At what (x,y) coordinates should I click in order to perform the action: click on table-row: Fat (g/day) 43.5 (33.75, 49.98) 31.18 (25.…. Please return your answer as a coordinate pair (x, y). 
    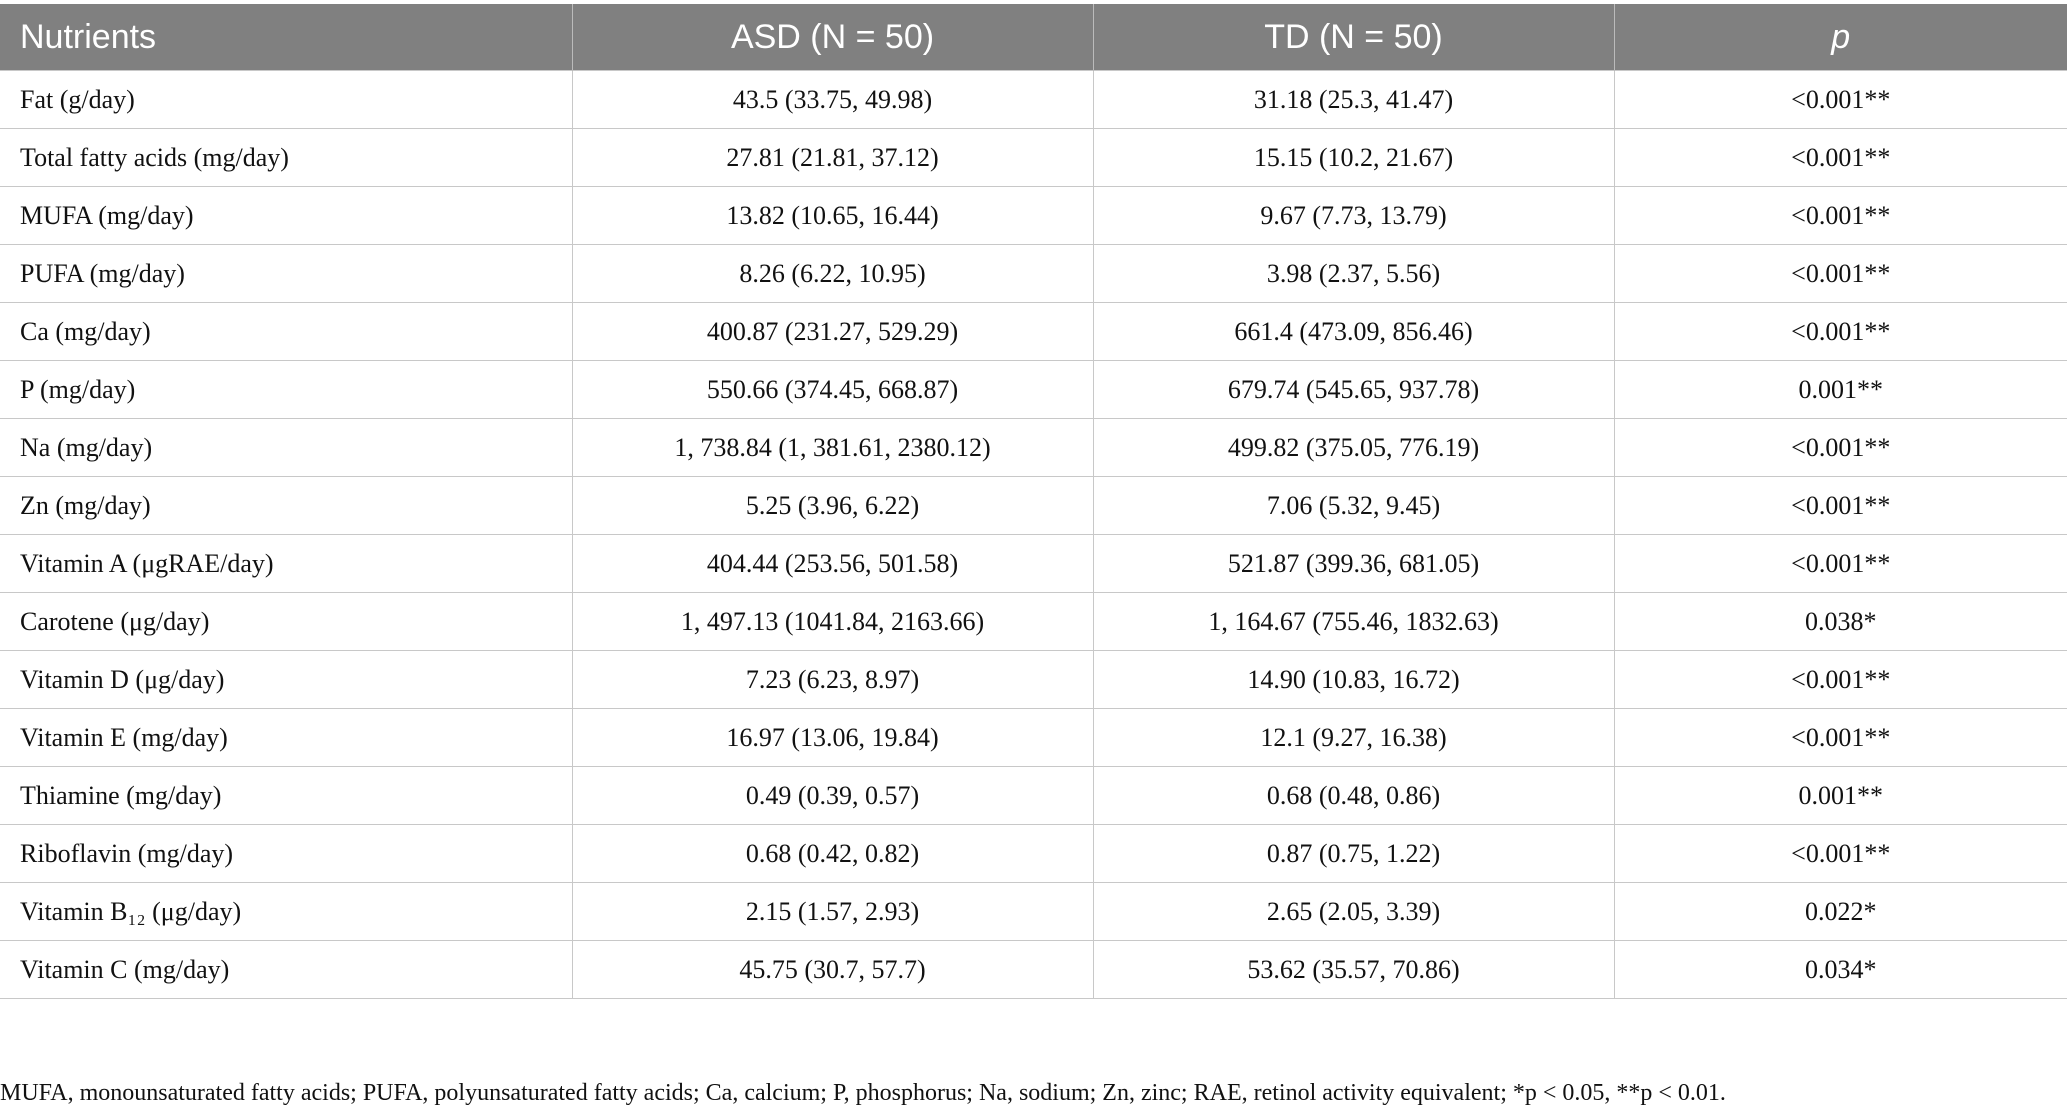
    Looking at the image, I should click on (1033, 99).